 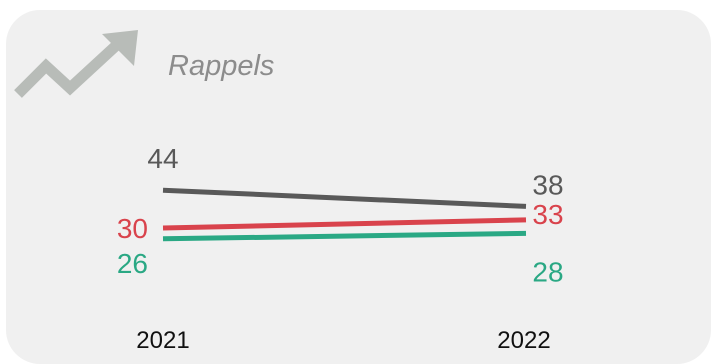 I want to click on x-tick-label-2022: 2022, so click(x=523, y=340).